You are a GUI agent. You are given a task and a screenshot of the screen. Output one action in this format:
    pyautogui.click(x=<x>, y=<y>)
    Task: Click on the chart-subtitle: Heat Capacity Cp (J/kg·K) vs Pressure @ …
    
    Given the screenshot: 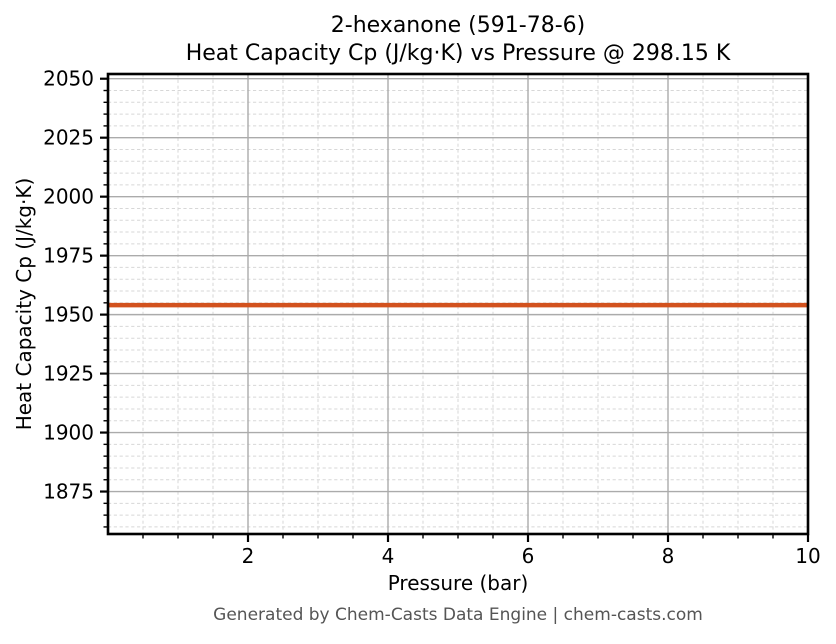 What is the action you would take?
    pyautogui.click(x=458, y=53)
    